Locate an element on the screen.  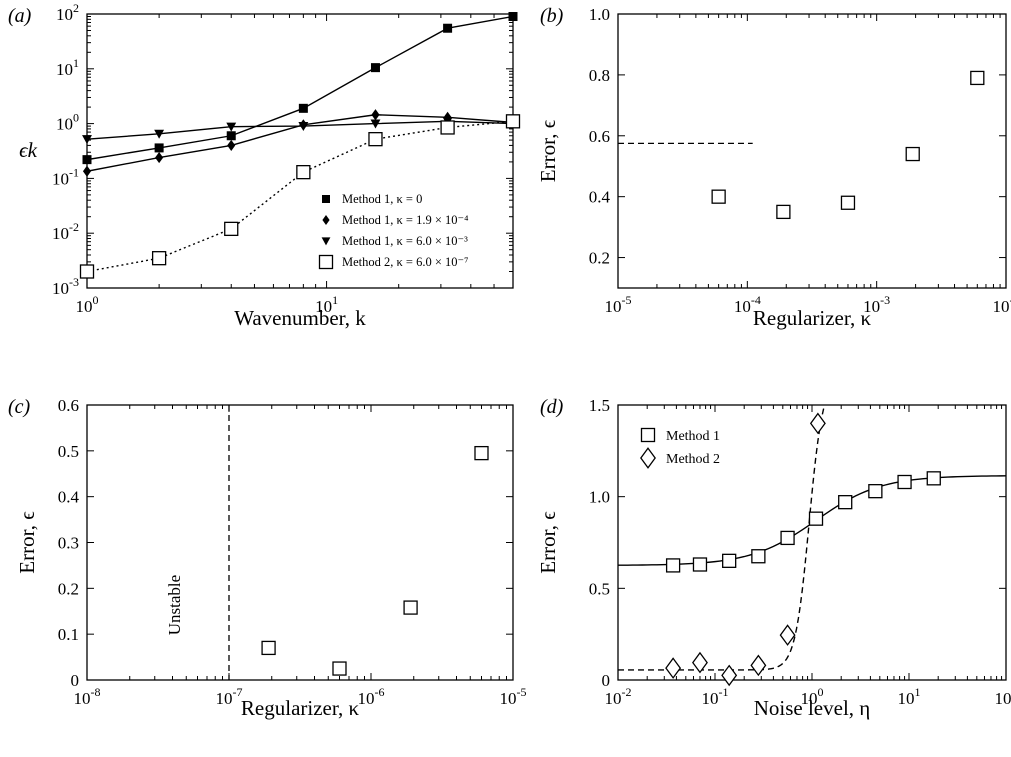
plot-frame is located at coordinates (812, 542).